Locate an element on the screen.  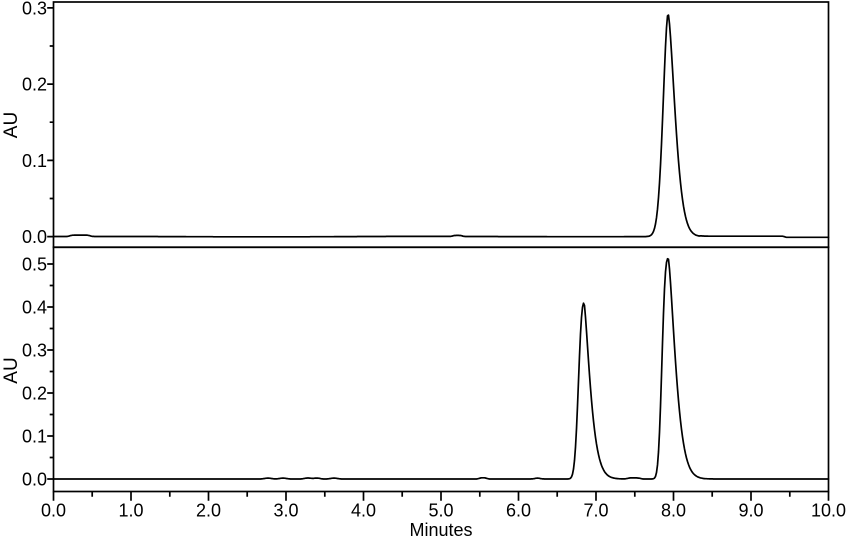
svg-text: 3.0 is located at coordinates (285, 511).